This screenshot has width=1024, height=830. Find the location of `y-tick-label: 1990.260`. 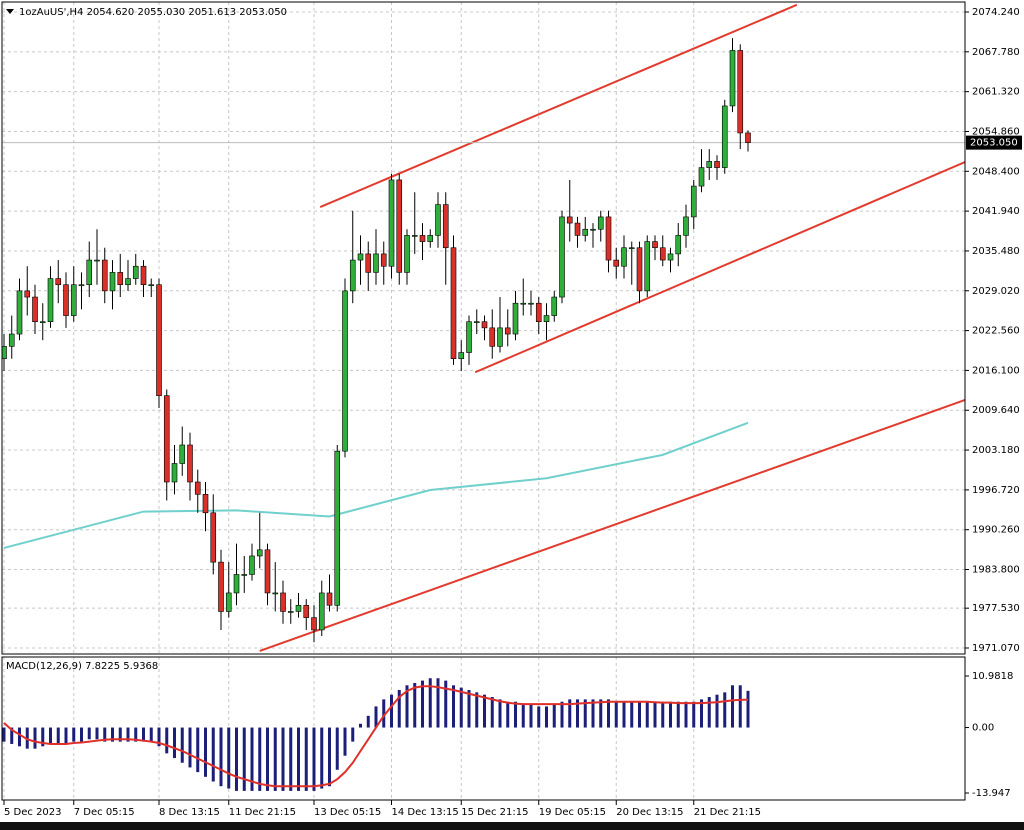

y-tick-label: 1990.260 is located at coordinates (996, 530).